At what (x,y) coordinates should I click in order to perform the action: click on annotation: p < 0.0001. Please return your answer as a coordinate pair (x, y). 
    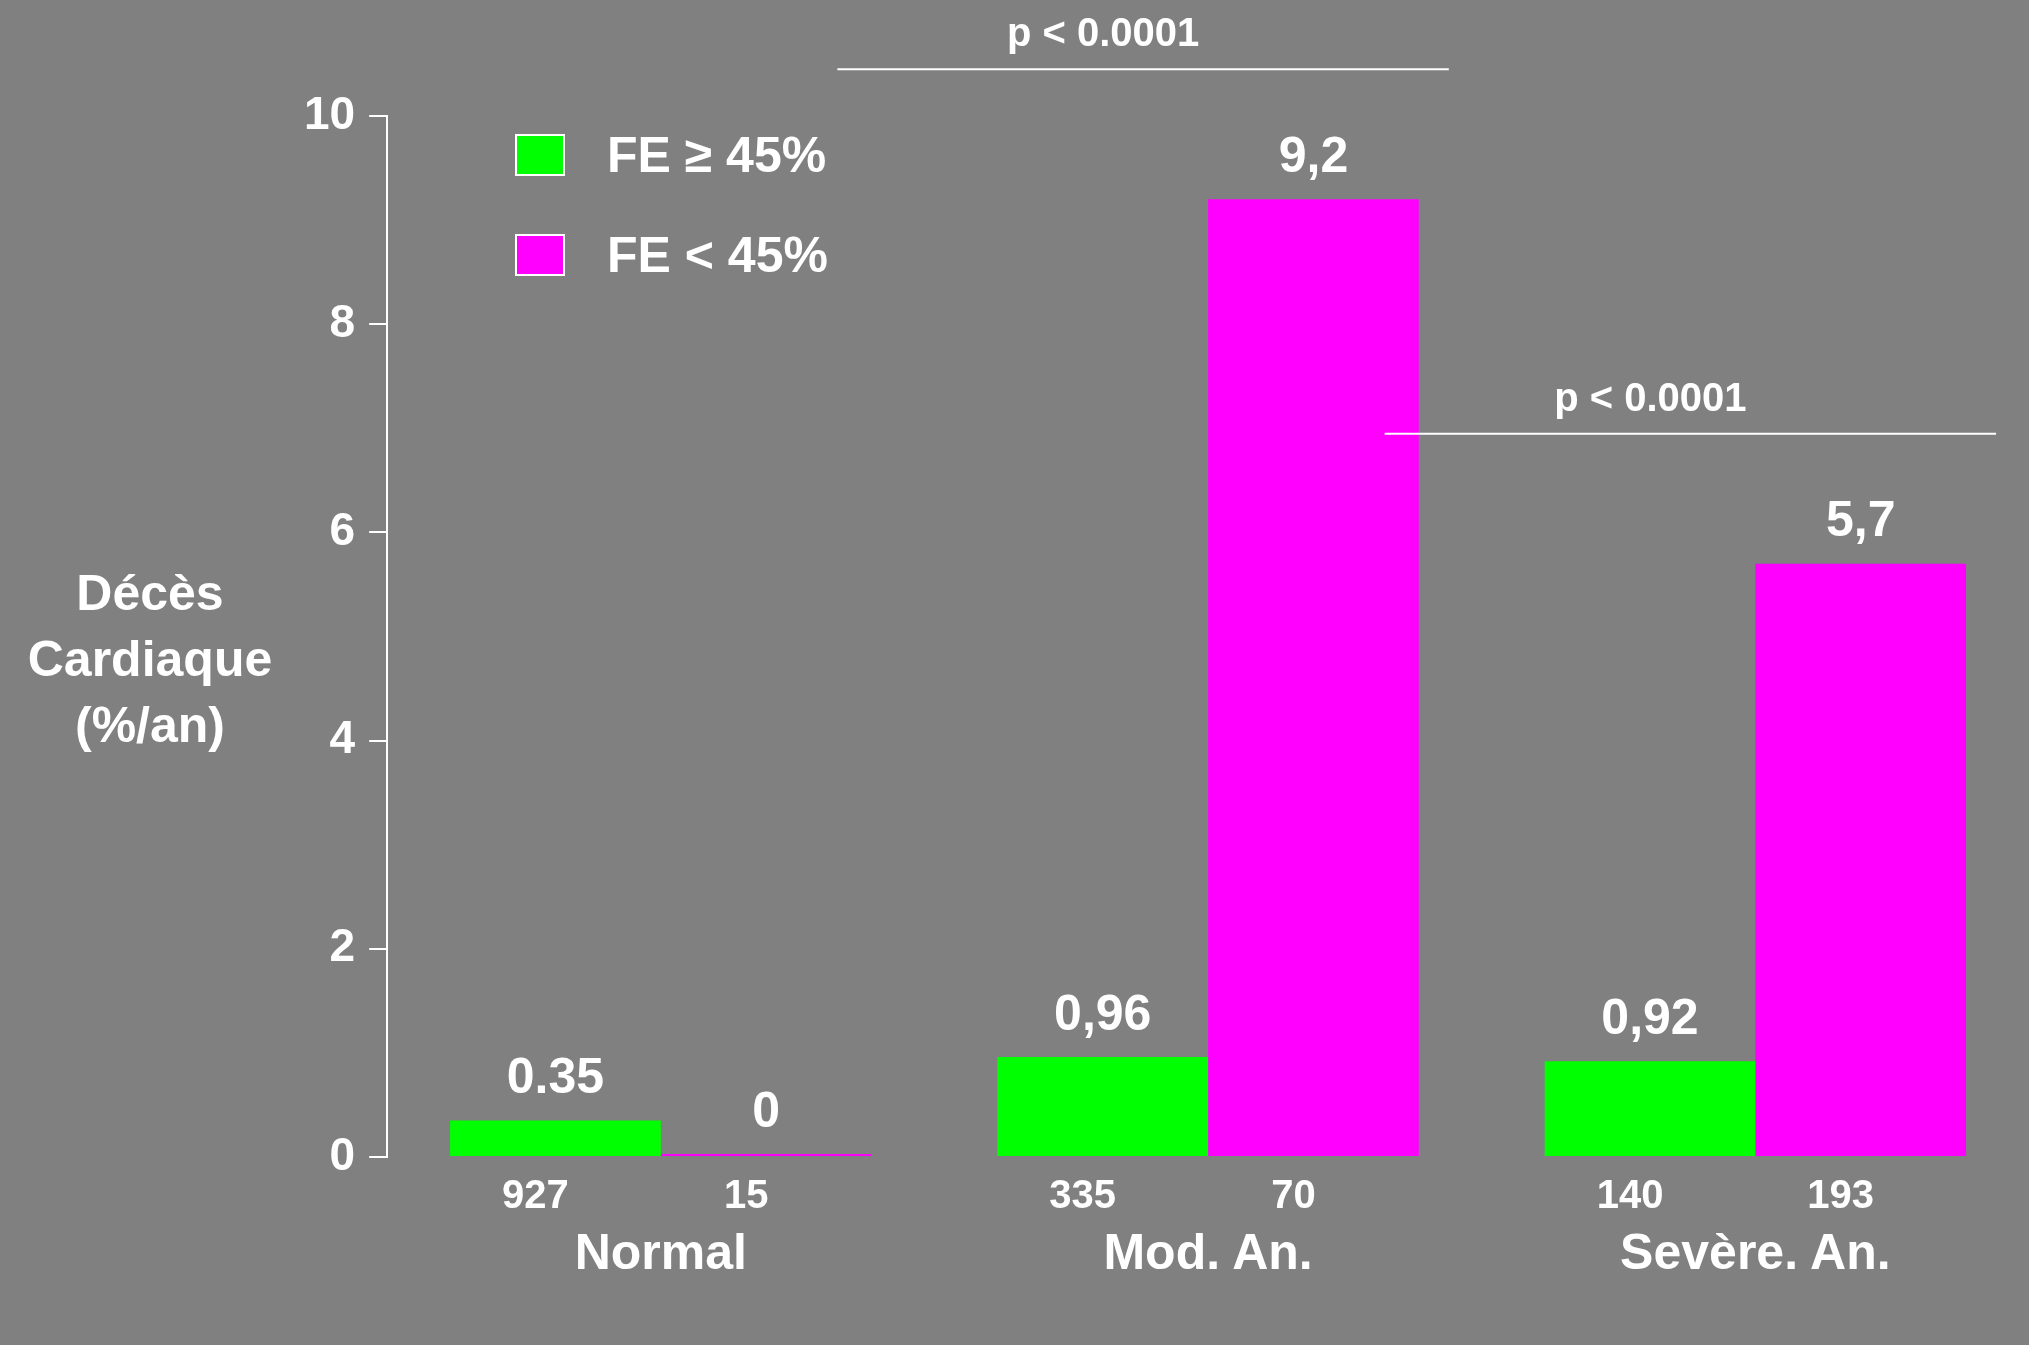
    Looking at the image, I should click on (1650, 396).